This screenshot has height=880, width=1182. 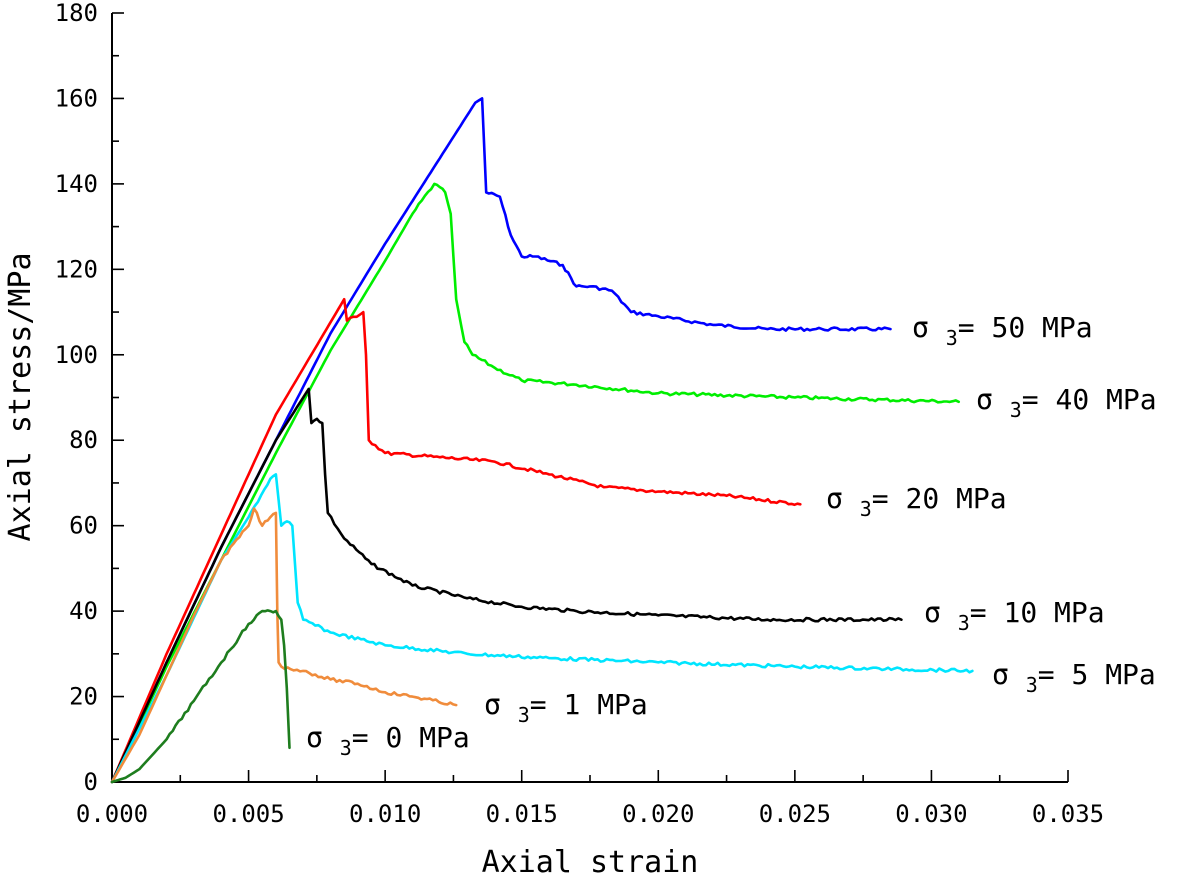 What do you see at coordinates (385, 814) in the screenshot?
I see `x-tick-label: 0.010` at bounding box center [385, 814].